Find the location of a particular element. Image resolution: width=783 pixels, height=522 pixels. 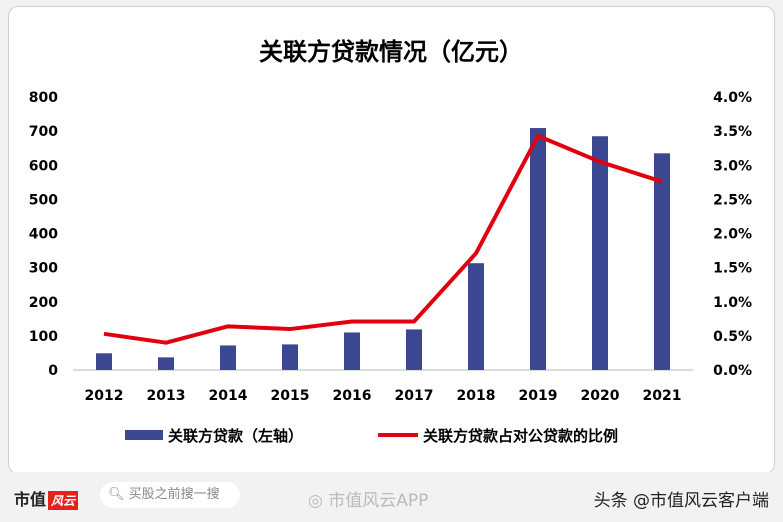

bar-2013 is located at coordinates (166, 363).